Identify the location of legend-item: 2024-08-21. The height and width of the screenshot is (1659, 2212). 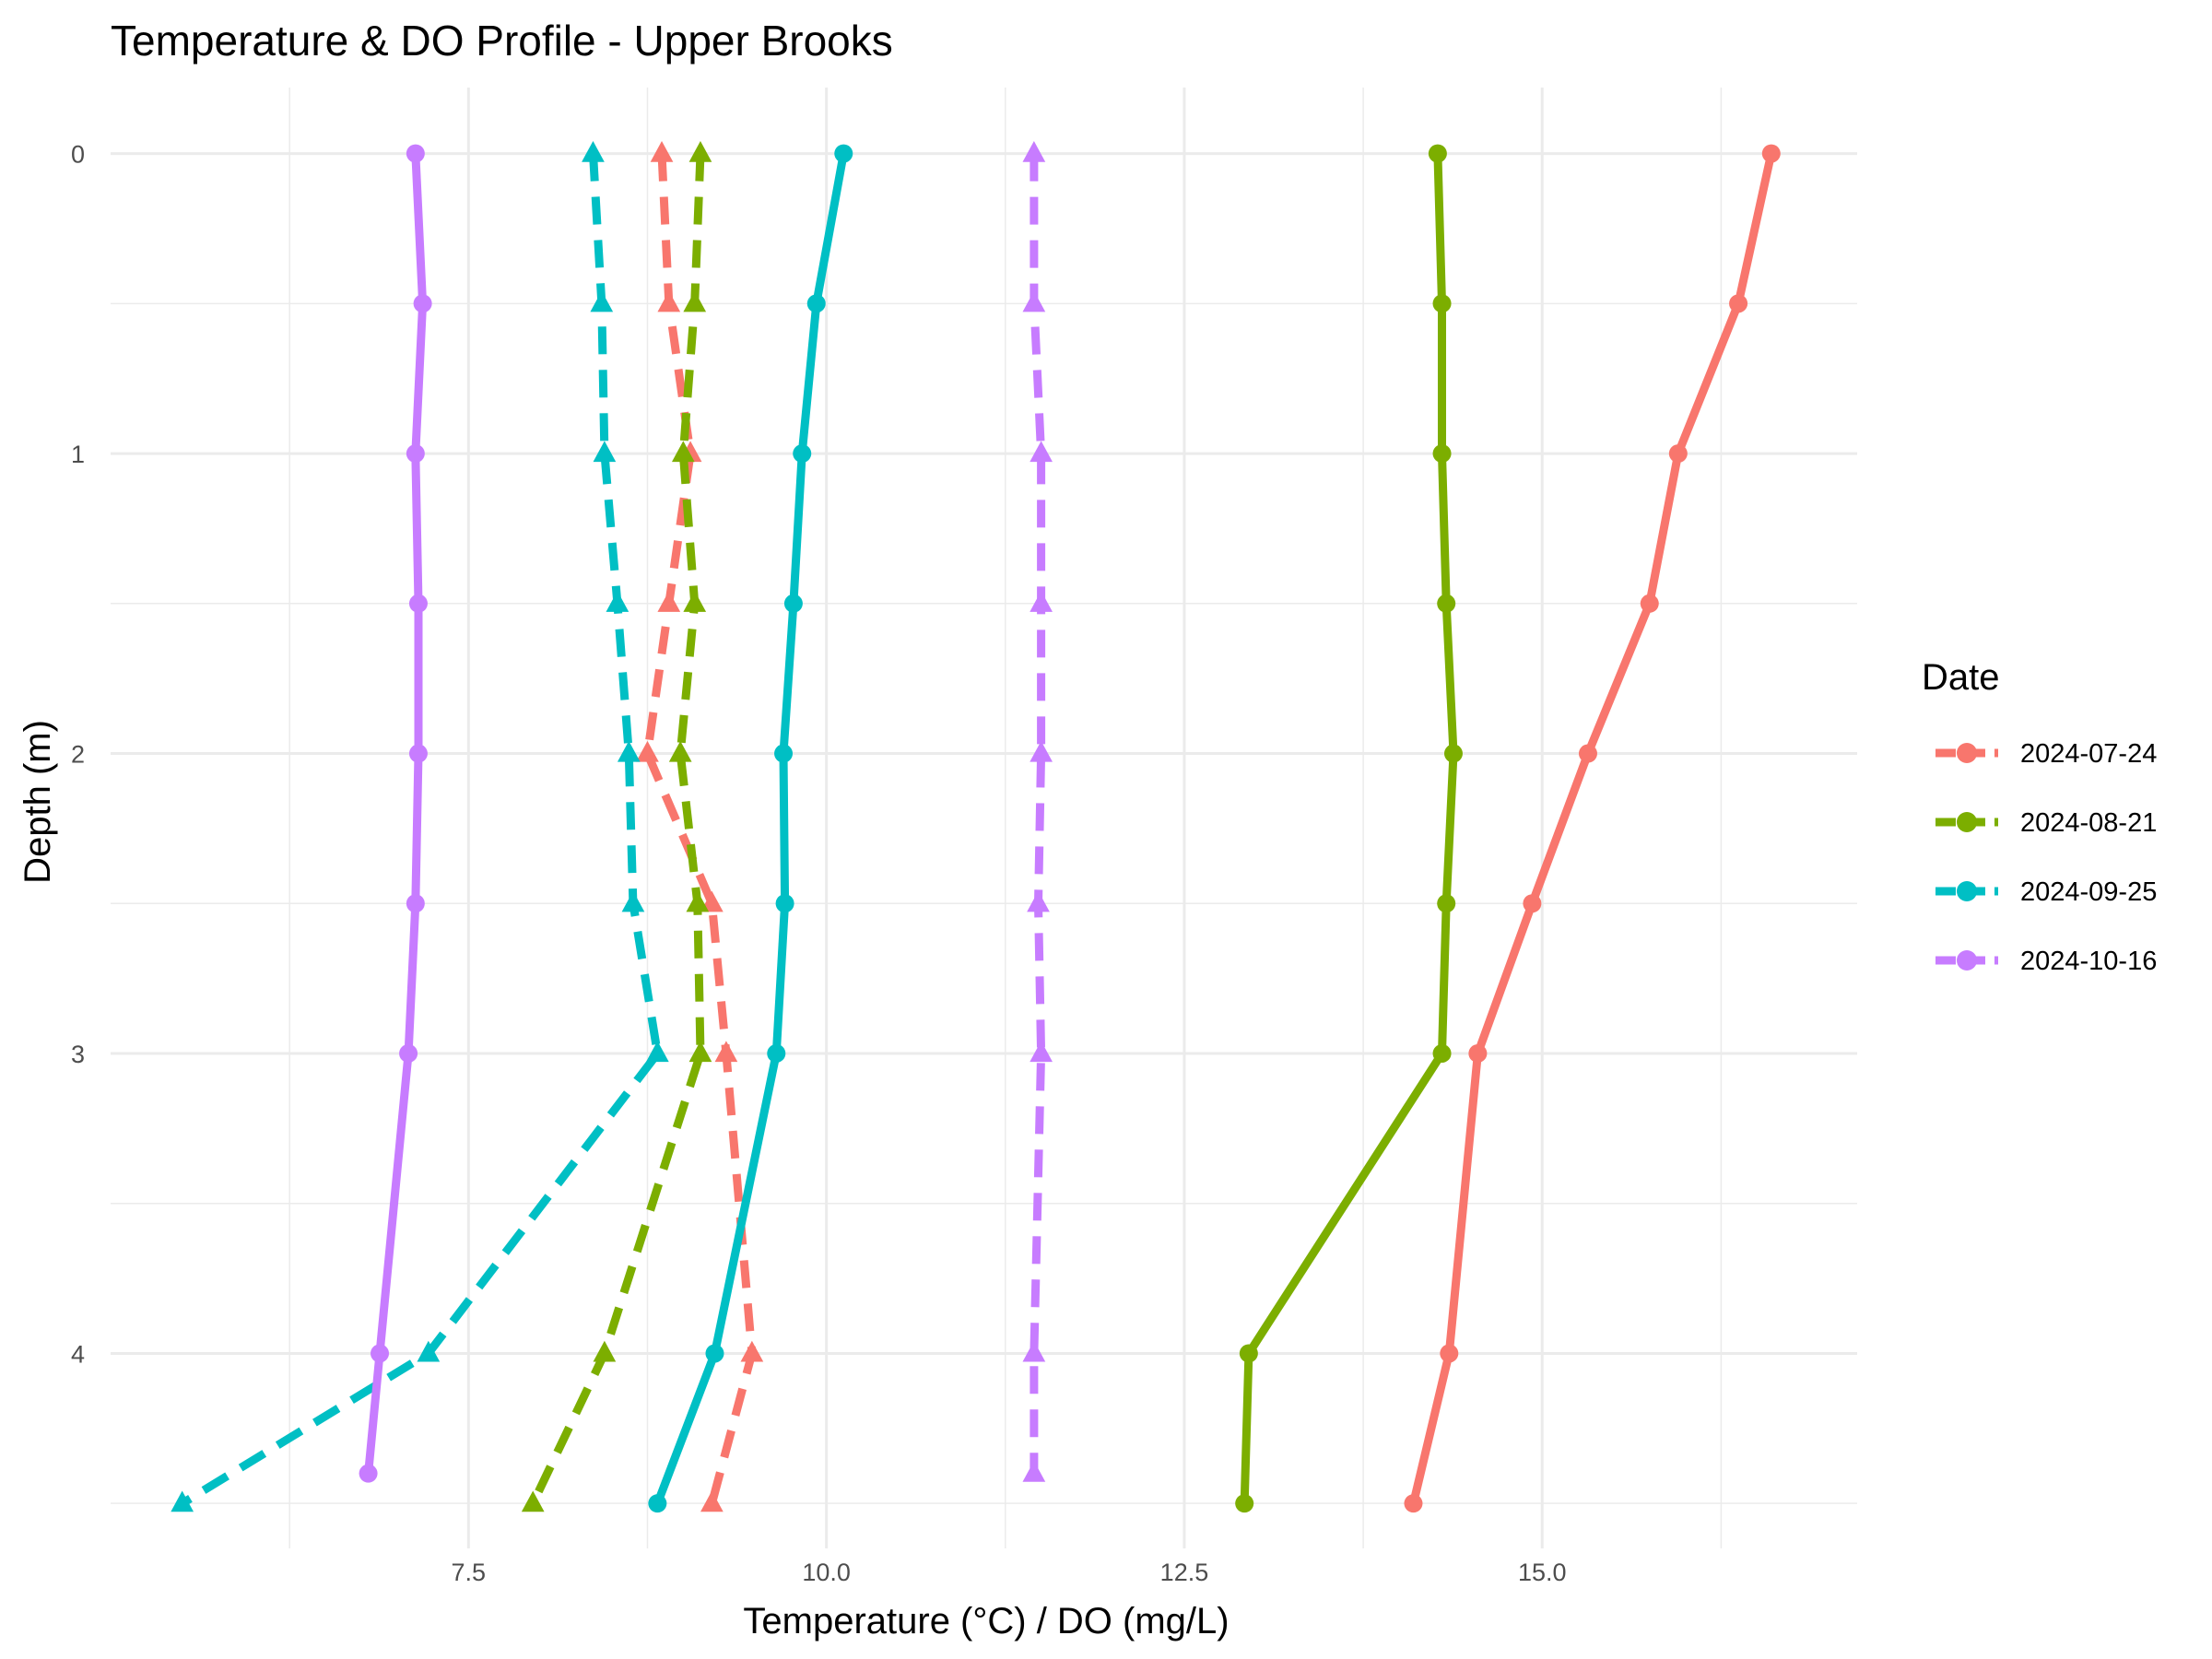
(2046, 823).